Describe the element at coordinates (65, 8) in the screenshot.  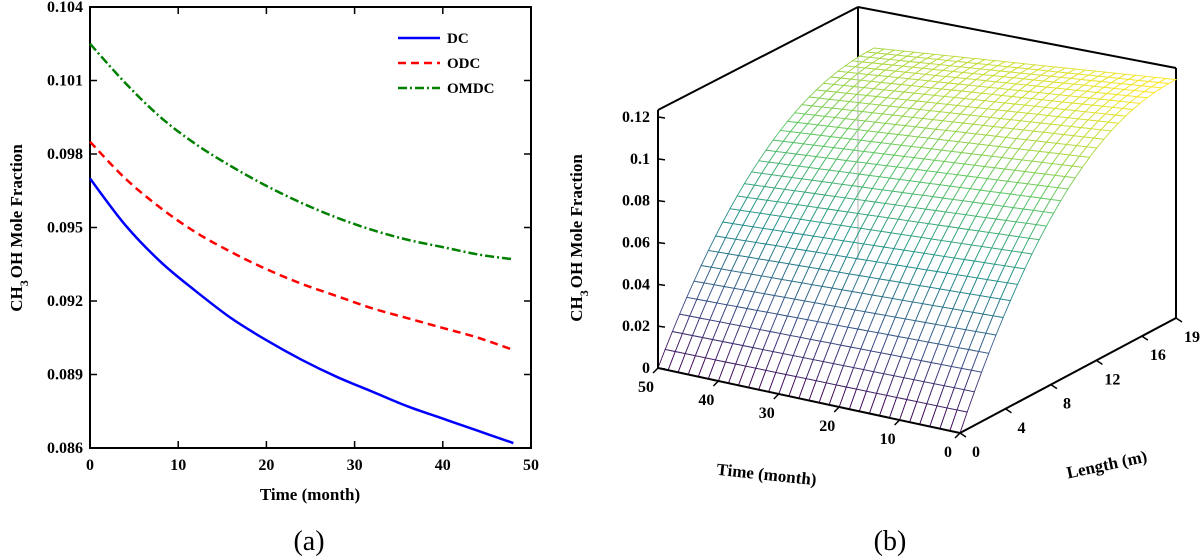
I see `y-tick-label: 0.104` at that location.